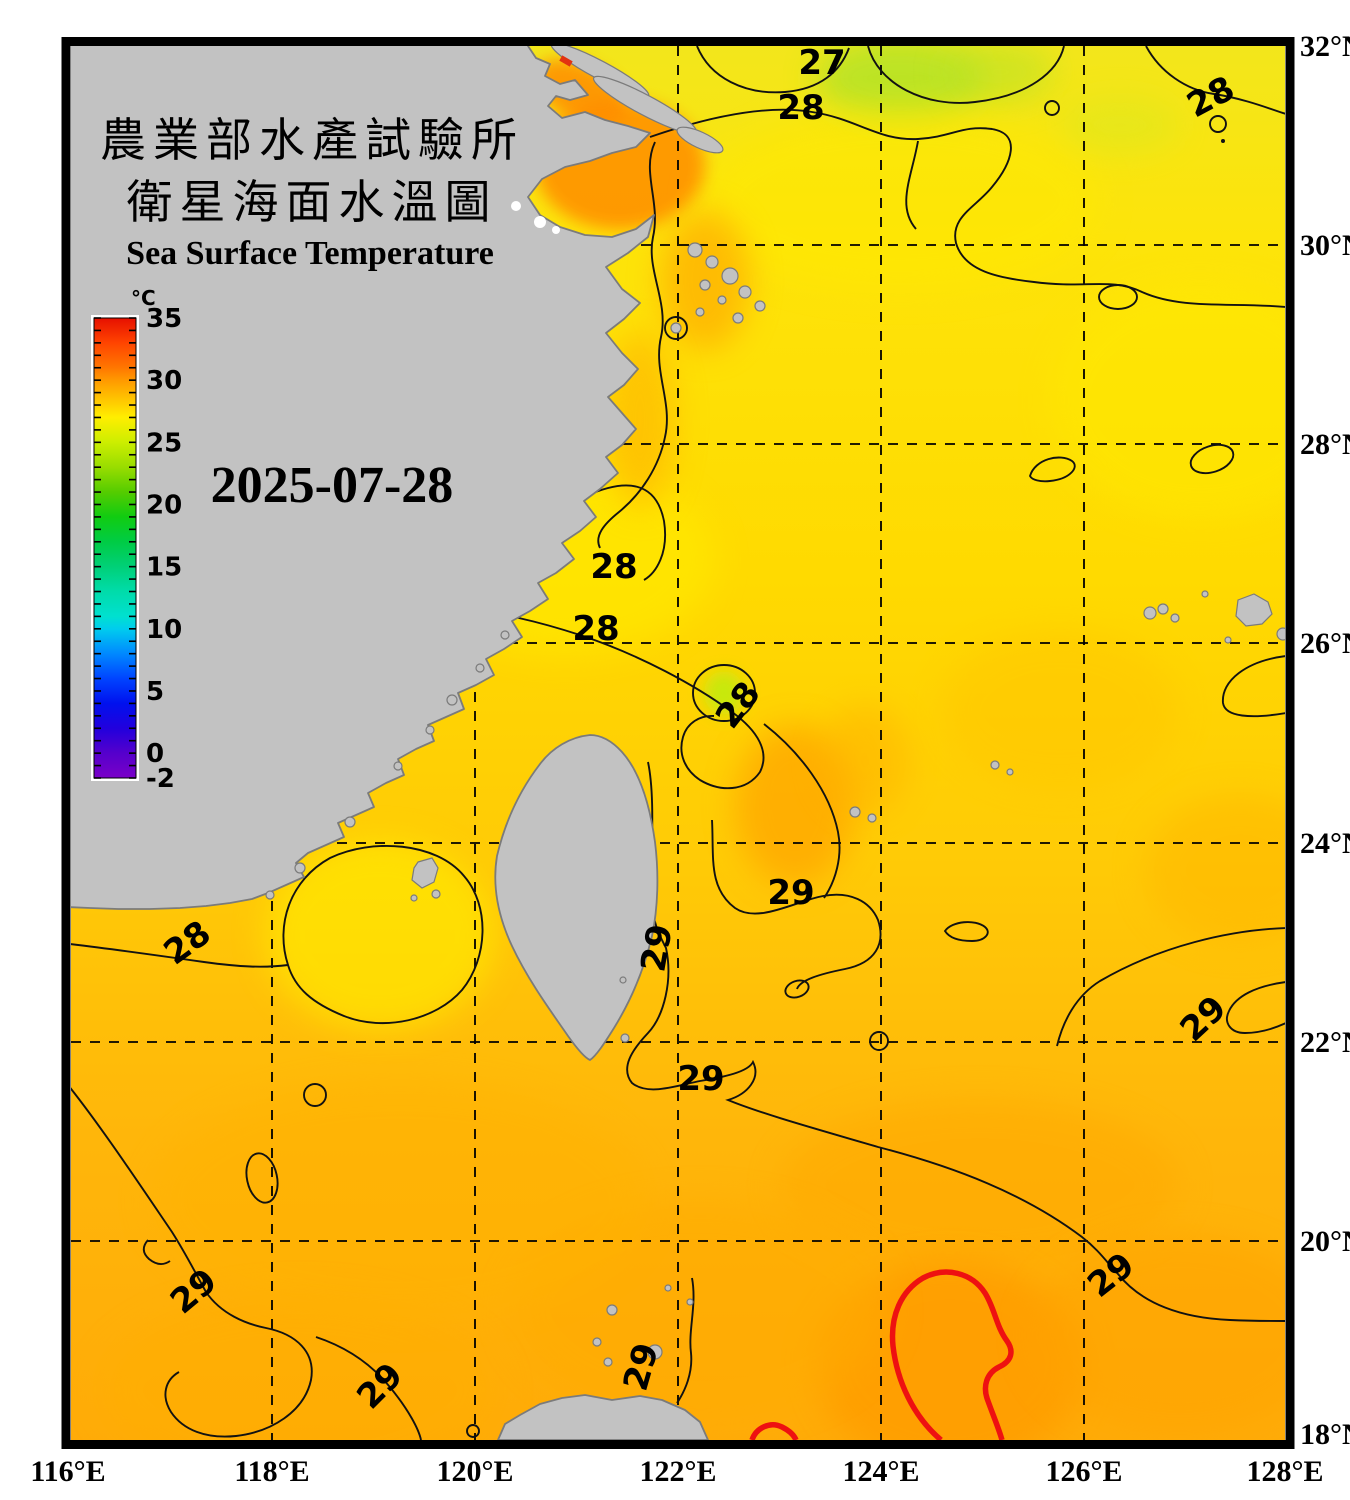 This screenshot has height=1500, width=1350. I want to click on colorbar-tick-label: 25, so click(164, 443).